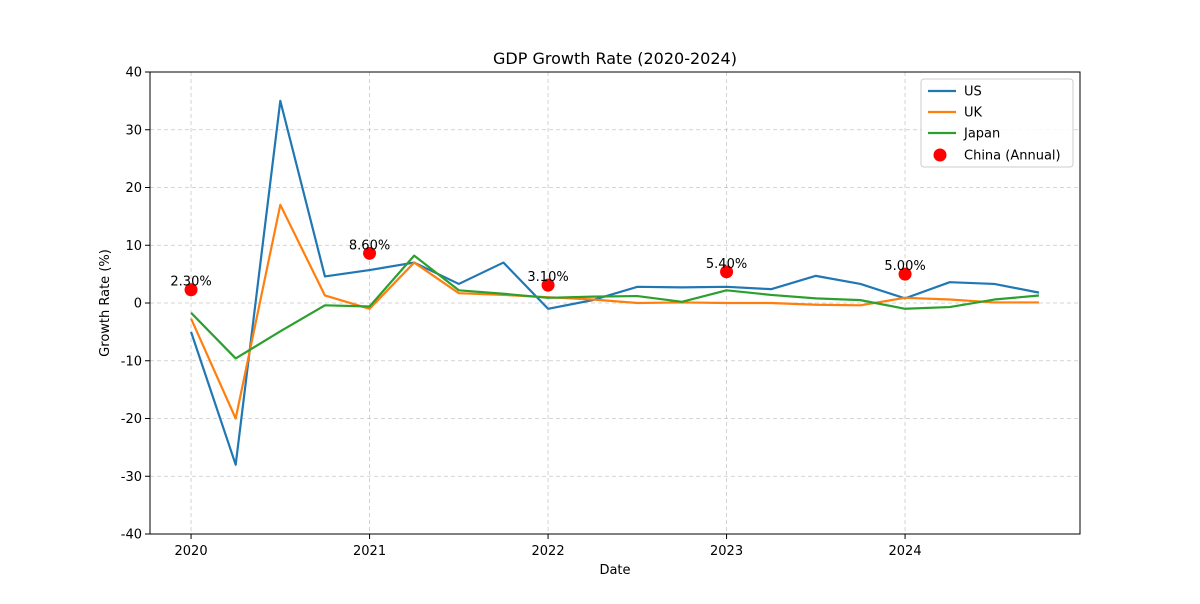 This screenshot has width=1200, height=604. I want to click on x-tick-label: 2022, so click(548, 551).